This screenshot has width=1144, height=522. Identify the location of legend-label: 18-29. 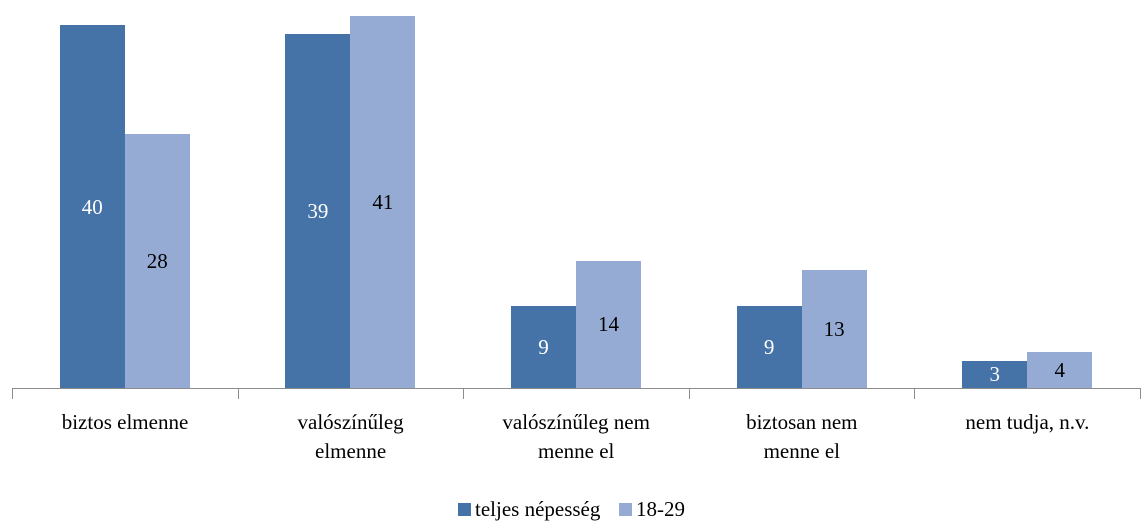
(660, 509).